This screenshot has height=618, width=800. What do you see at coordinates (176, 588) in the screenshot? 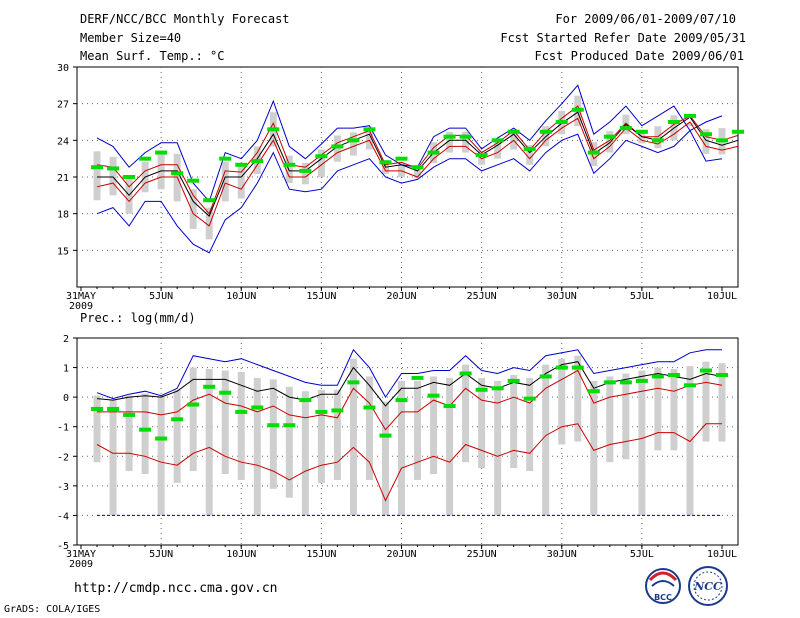
I see `source-url: http://cmdp.ncc.cma.gov.cn` at bounding box center [176, 588].